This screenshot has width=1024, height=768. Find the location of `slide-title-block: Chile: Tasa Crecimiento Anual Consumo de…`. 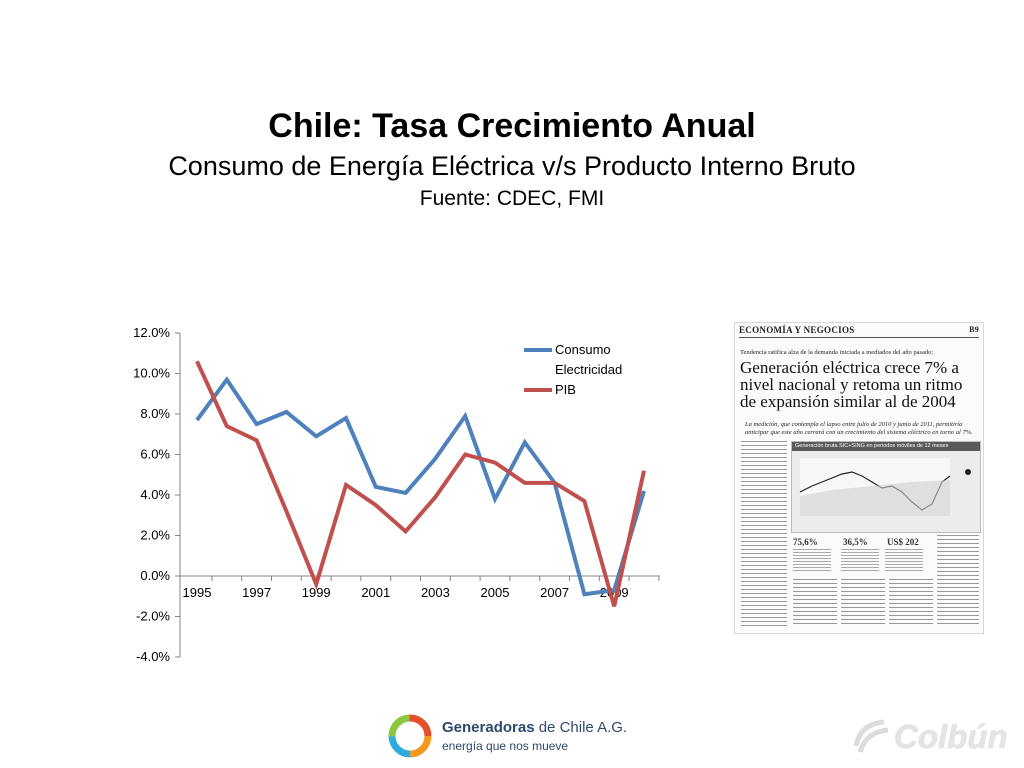

slide-title-block: Chile: Tasa Crecimiento Anual Consumo de… is located at coordinates (512, 159).